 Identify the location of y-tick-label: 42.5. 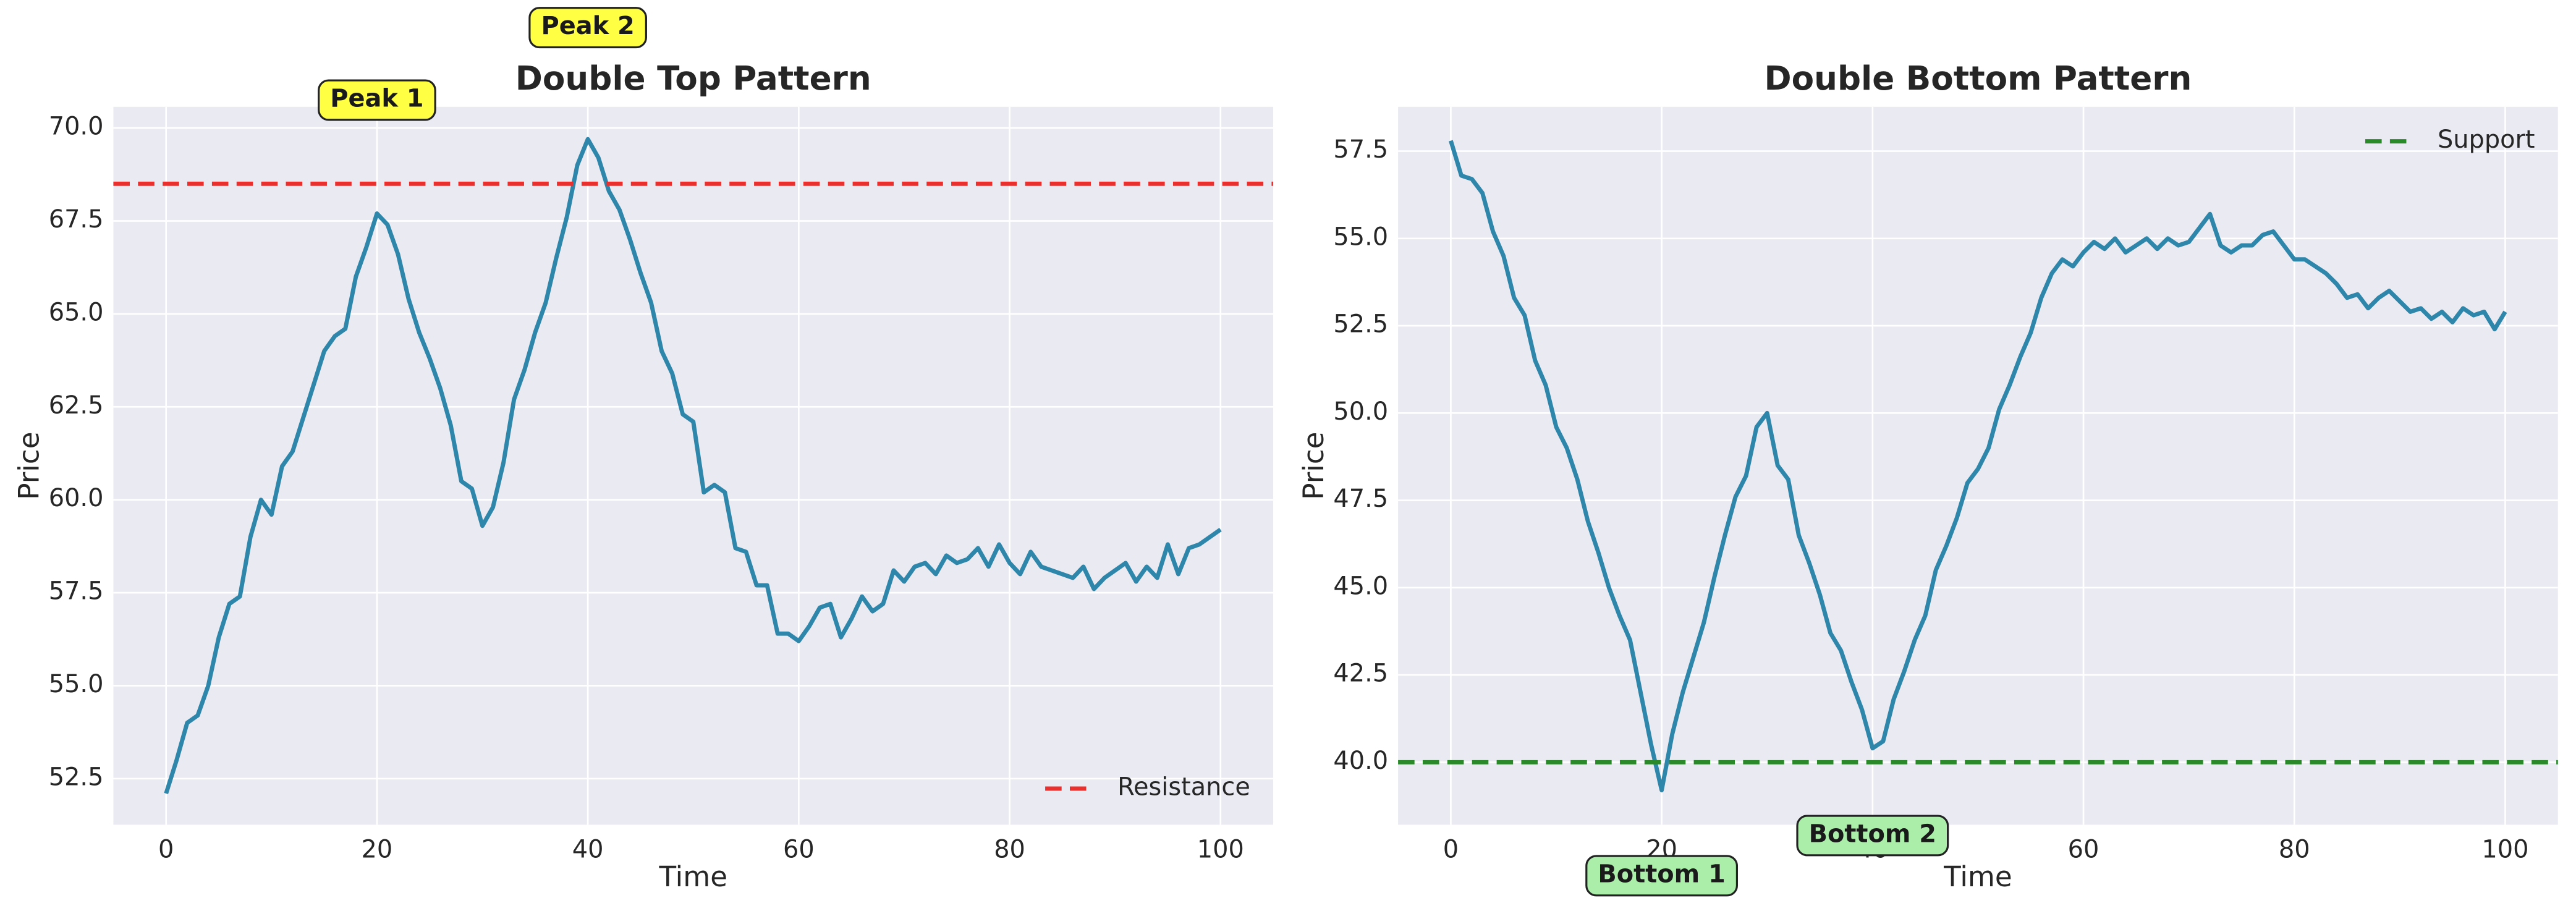
(1360, 673).